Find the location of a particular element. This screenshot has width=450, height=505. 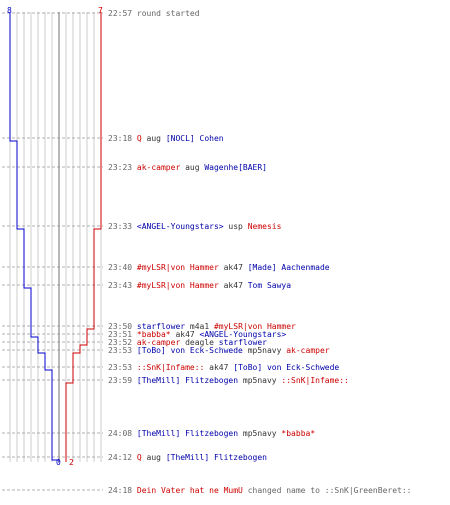

team-left-count-line is located at coordinates (34, 236).